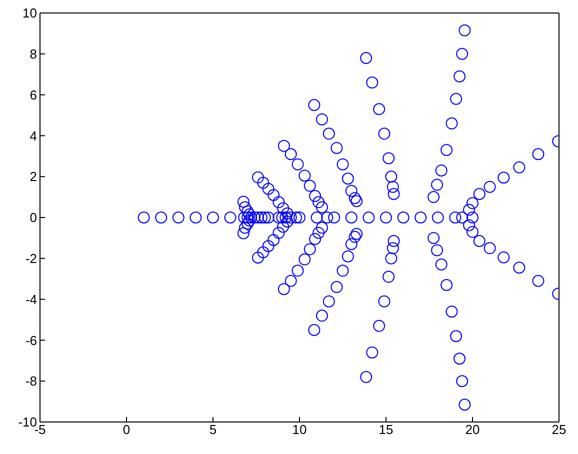 The width and height of the screenshot is (578, 454). What do you see at coordinates (31, 299) in the screenshot?
I see `y-tick-label: -4` at bounding box center [31, 299].